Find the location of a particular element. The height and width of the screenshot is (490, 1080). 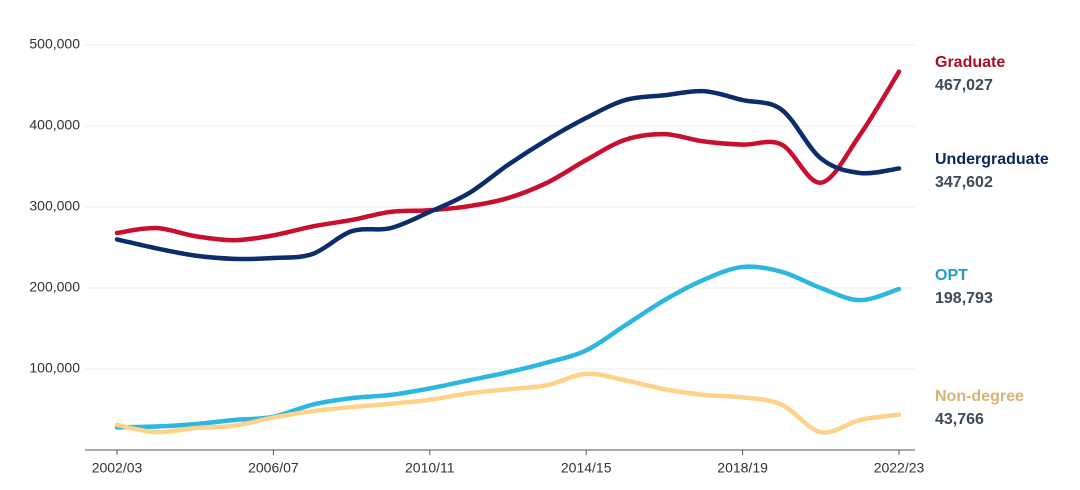

x-tick-label: 2006/07 is located at coordinates (273, 468).